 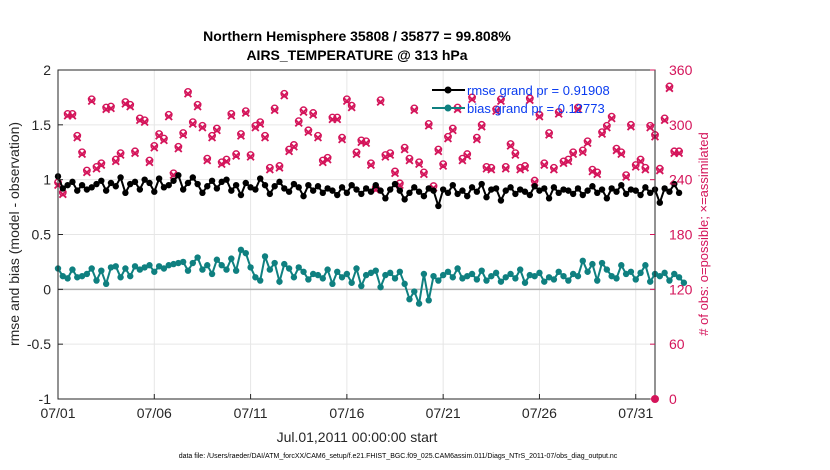 I want to click on x-tick-label: 07/21, so click(x=443, y=413).